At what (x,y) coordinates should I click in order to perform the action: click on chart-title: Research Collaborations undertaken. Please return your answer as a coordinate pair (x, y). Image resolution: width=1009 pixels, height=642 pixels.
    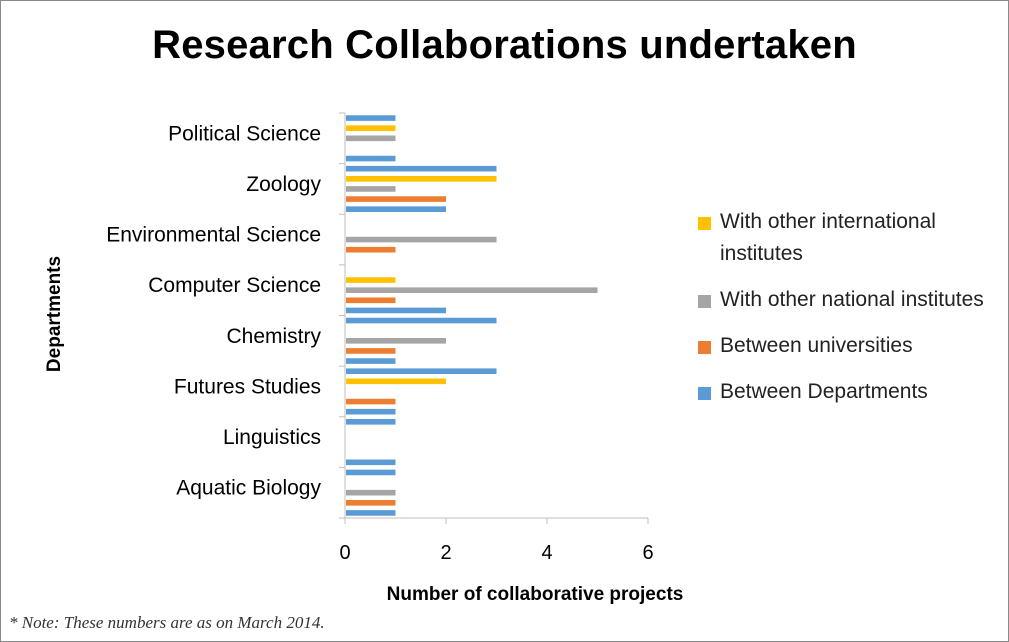
    Looking at the image, I should click on (504, 45).